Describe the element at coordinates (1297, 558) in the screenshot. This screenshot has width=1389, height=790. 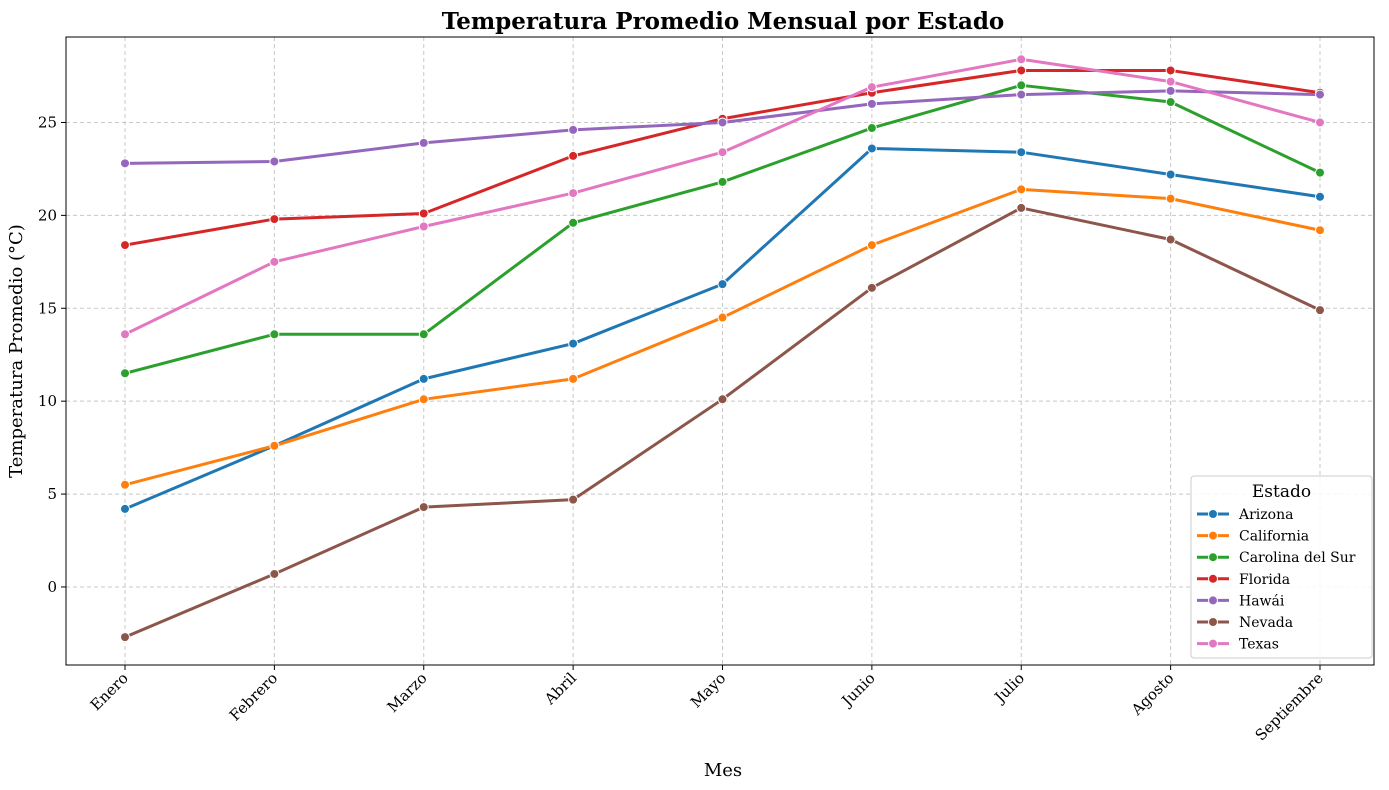
I see `legend-label: Carolina del Sur` at that location.